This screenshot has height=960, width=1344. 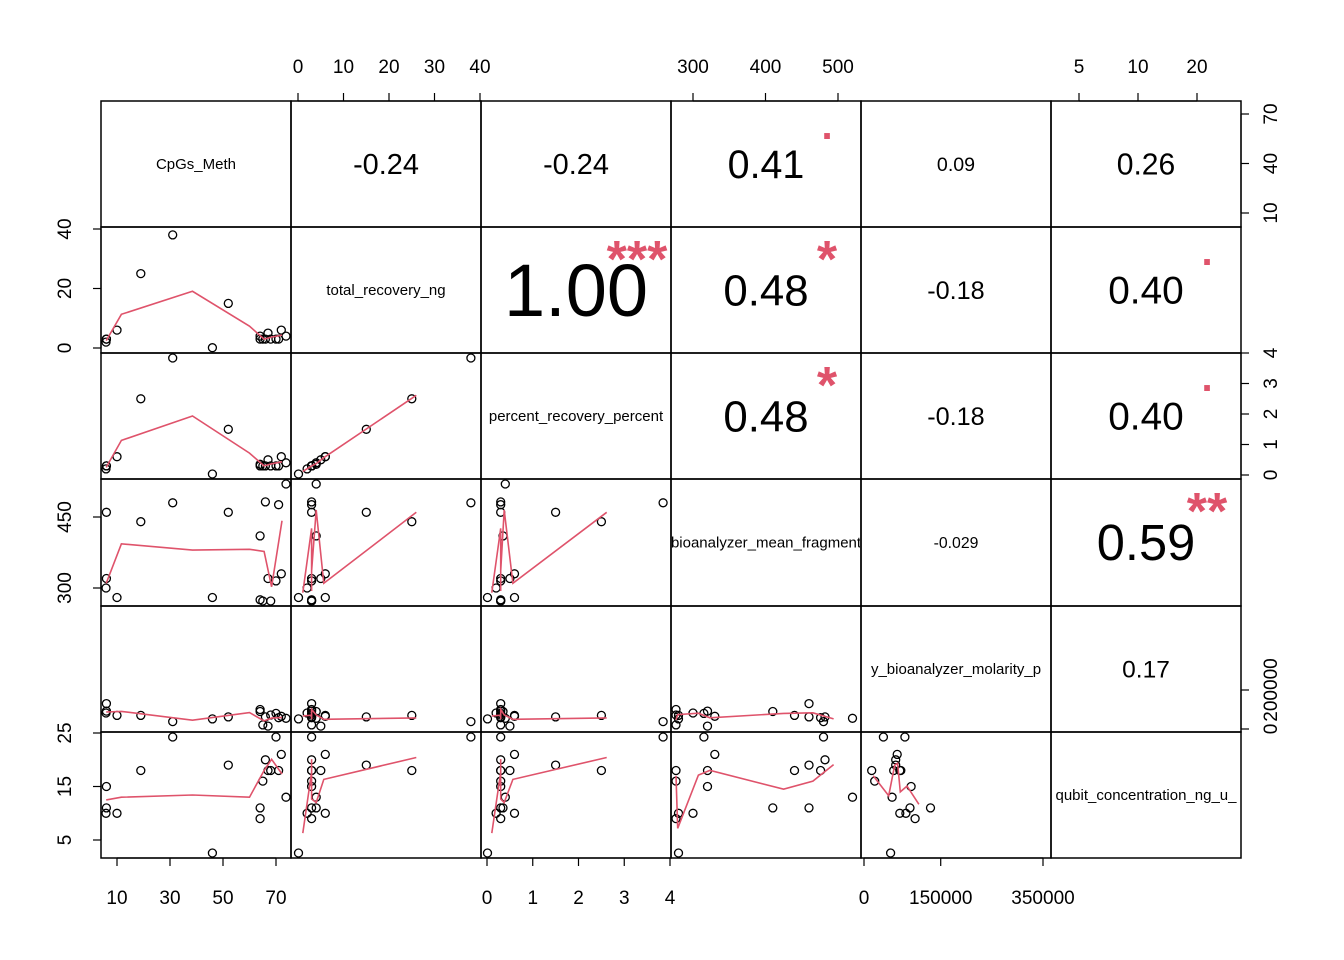 What do you see at coordinates (576, 416) in the screenshot?
I see `diagonal-panel: percent_recovery_percent` at bounding box center [576, 416].